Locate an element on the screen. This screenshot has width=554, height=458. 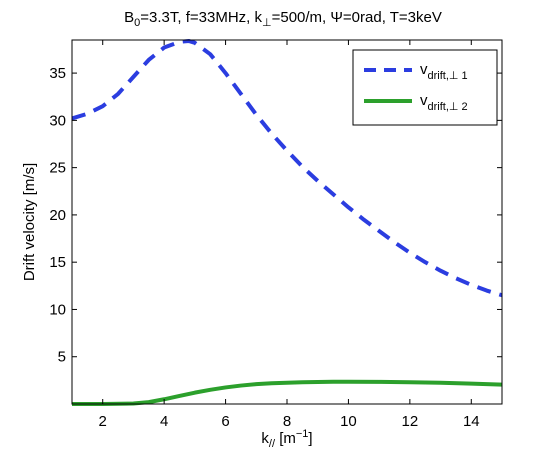
x-tick-label: 12 is located at coordinates (410, 421).